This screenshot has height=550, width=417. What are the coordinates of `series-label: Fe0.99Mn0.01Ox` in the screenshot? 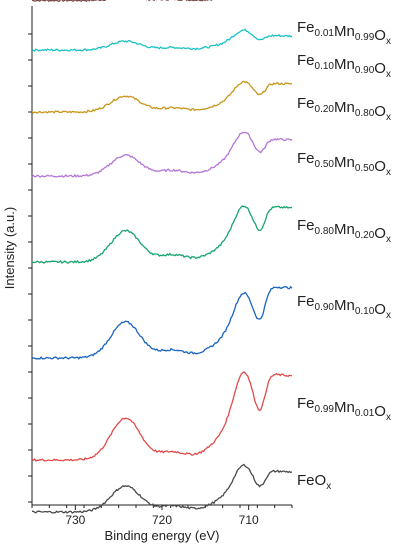 It's located at (344, 409).